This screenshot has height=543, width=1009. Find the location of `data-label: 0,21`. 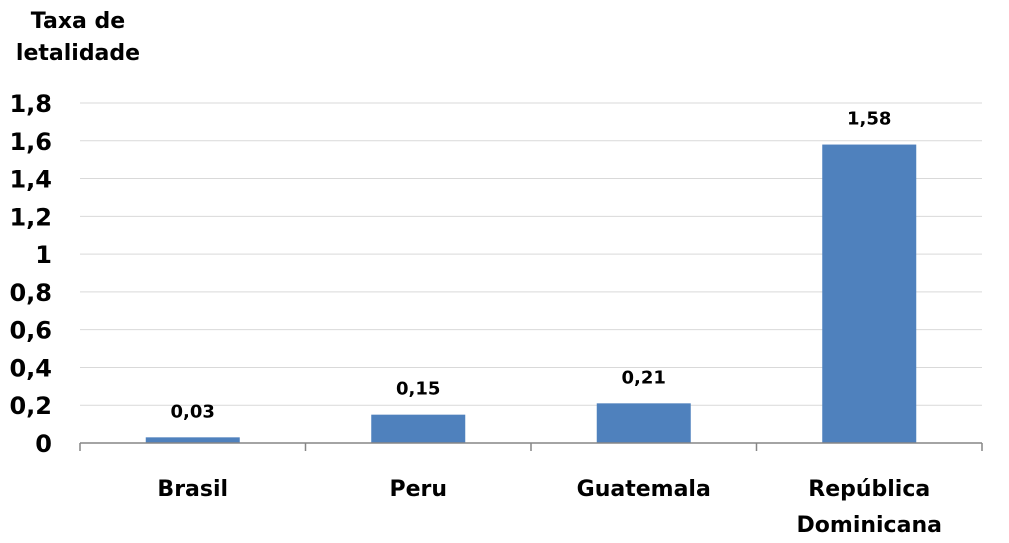

data-label: 0,21 is located at coordinates (644, 377).